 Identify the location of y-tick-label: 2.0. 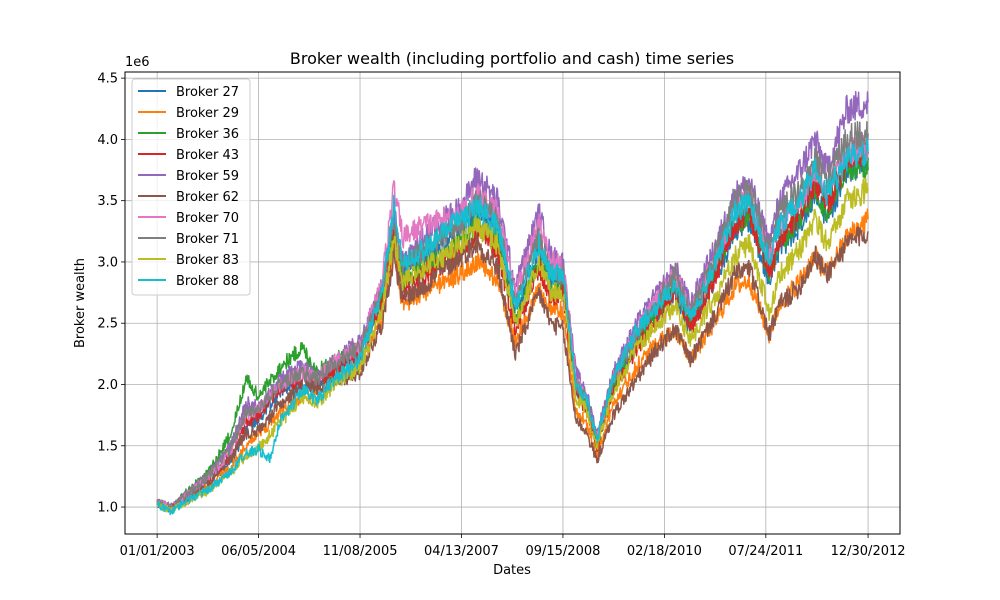
(107, 385).